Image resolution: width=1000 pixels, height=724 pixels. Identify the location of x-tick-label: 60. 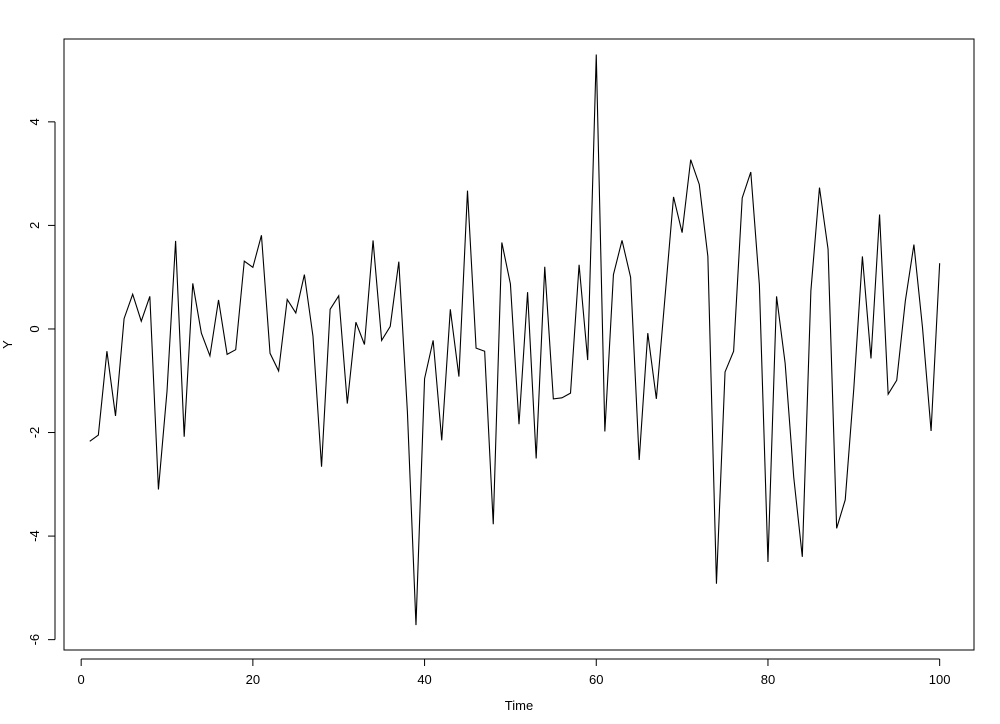
(596, 679).